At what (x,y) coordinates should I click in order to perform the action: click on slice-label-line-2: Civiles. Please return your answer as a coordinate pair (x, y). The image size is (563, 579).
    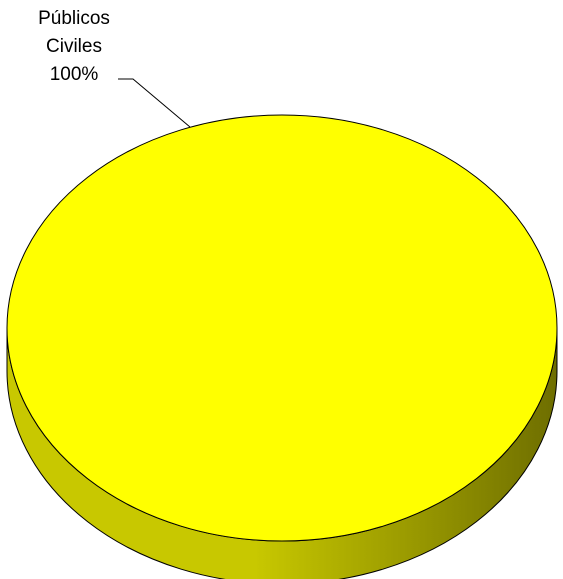
    Looking at the image, I should click on (74, 46).